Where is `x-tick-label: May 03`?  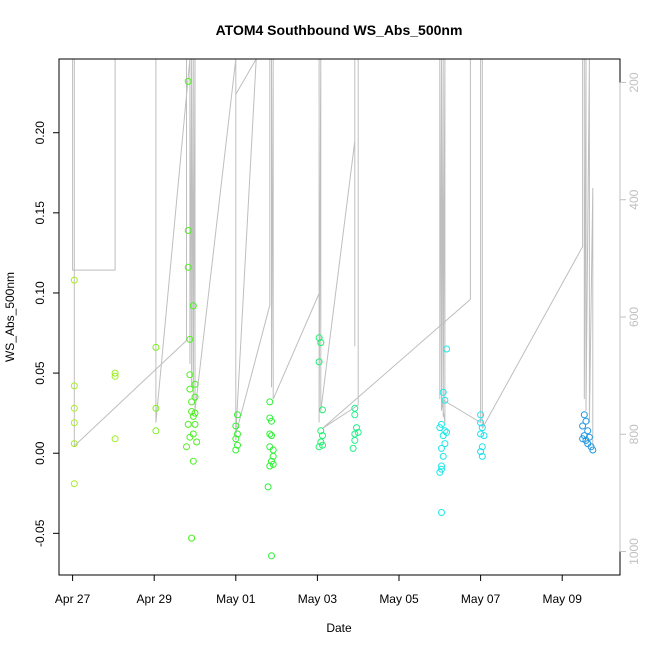 x-tick-label: May 03 is located at coordinates (318, 599).